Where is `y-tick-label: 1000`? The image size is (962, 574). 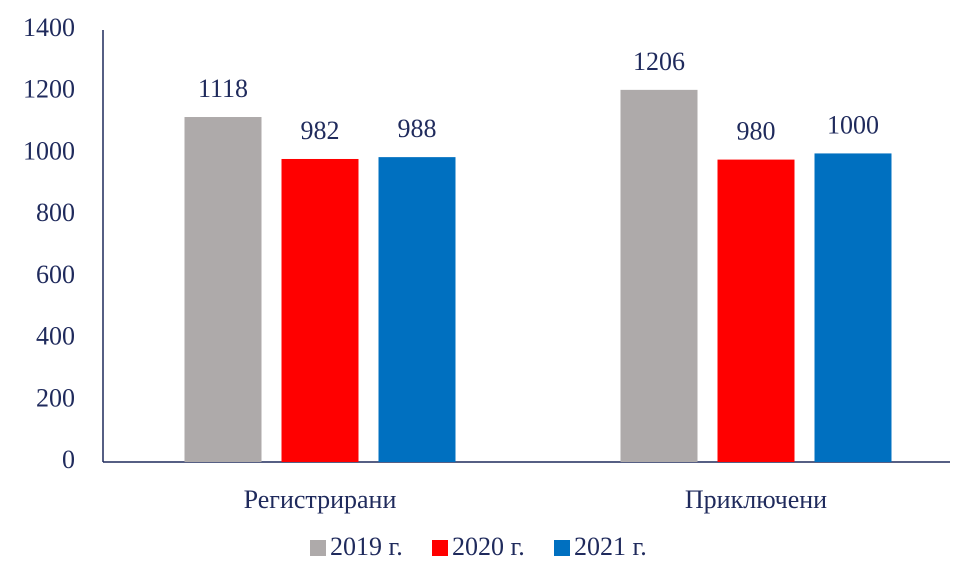
y-tick-label: 1000 is located at coordinates (49, 150).